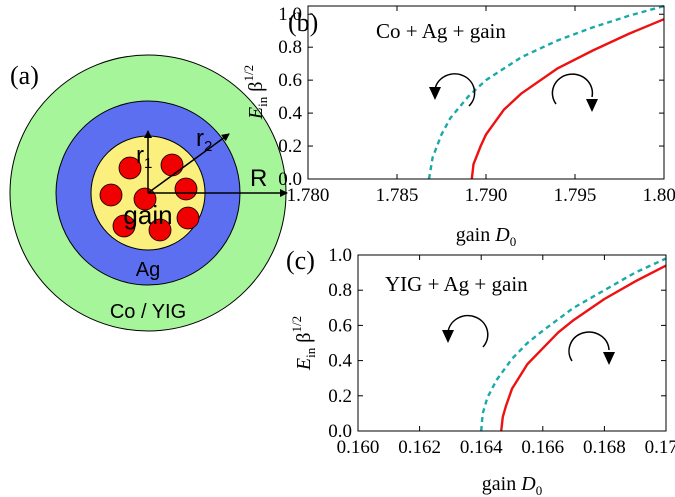 The image size is (675, 497). What do you see at coordinates (456, 284) in the screenshot?
I see `panel-c-annotation: YIG + Ag + gain` at bounding box center [456, 284].